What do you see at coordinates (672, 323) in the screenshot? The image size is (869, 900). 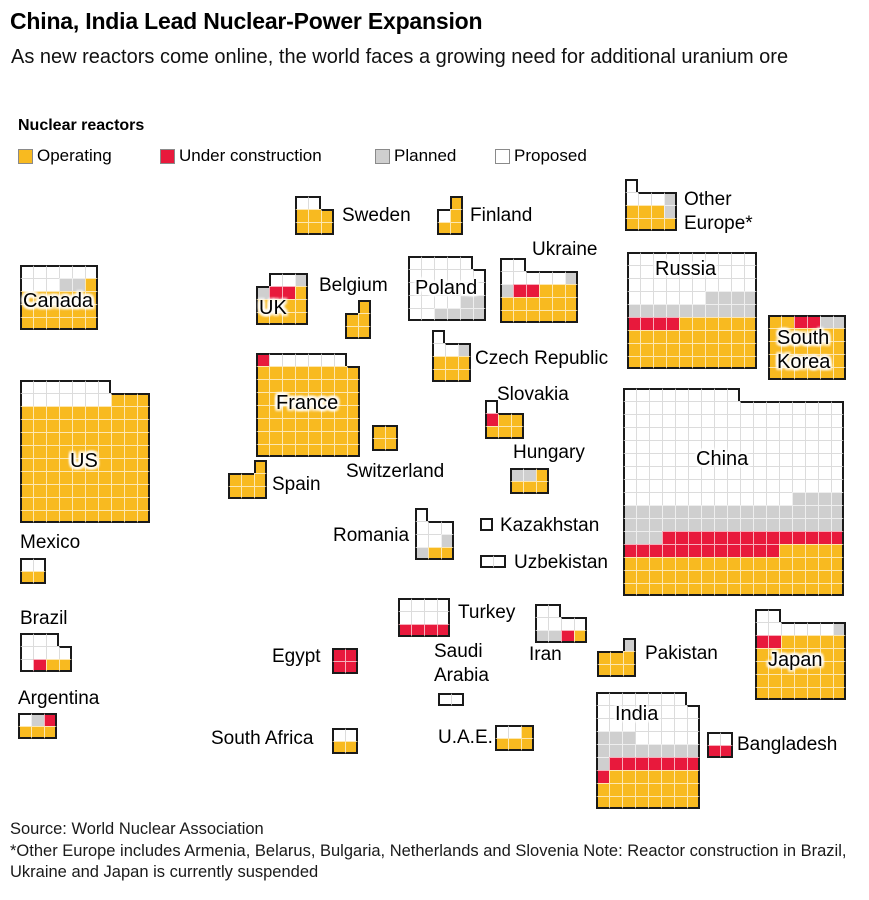 I see `russia-cell-under_construction` at bounding box center [672, 323].